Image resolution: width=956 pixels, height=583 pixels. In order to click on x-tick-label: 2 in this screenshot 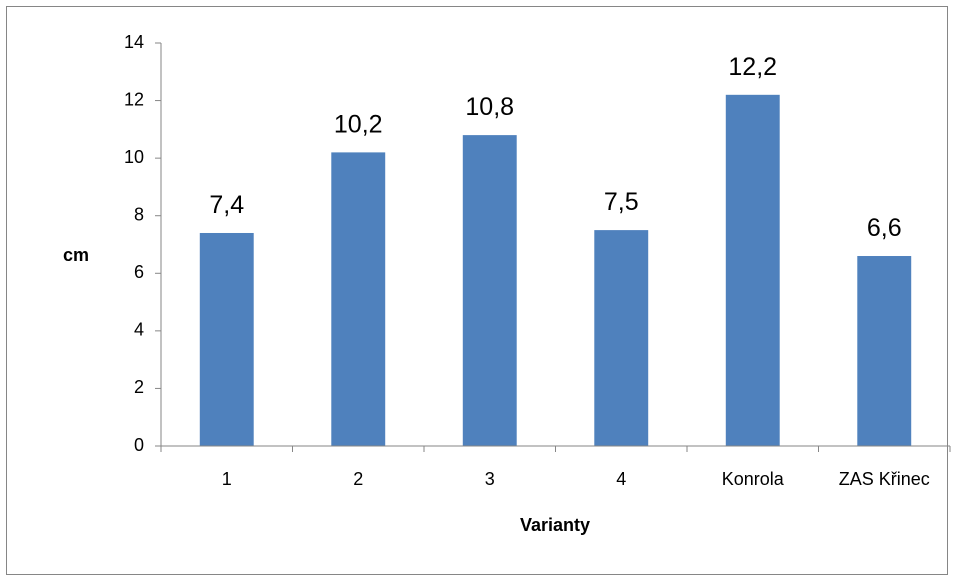, I will do `click(358, 479)`.